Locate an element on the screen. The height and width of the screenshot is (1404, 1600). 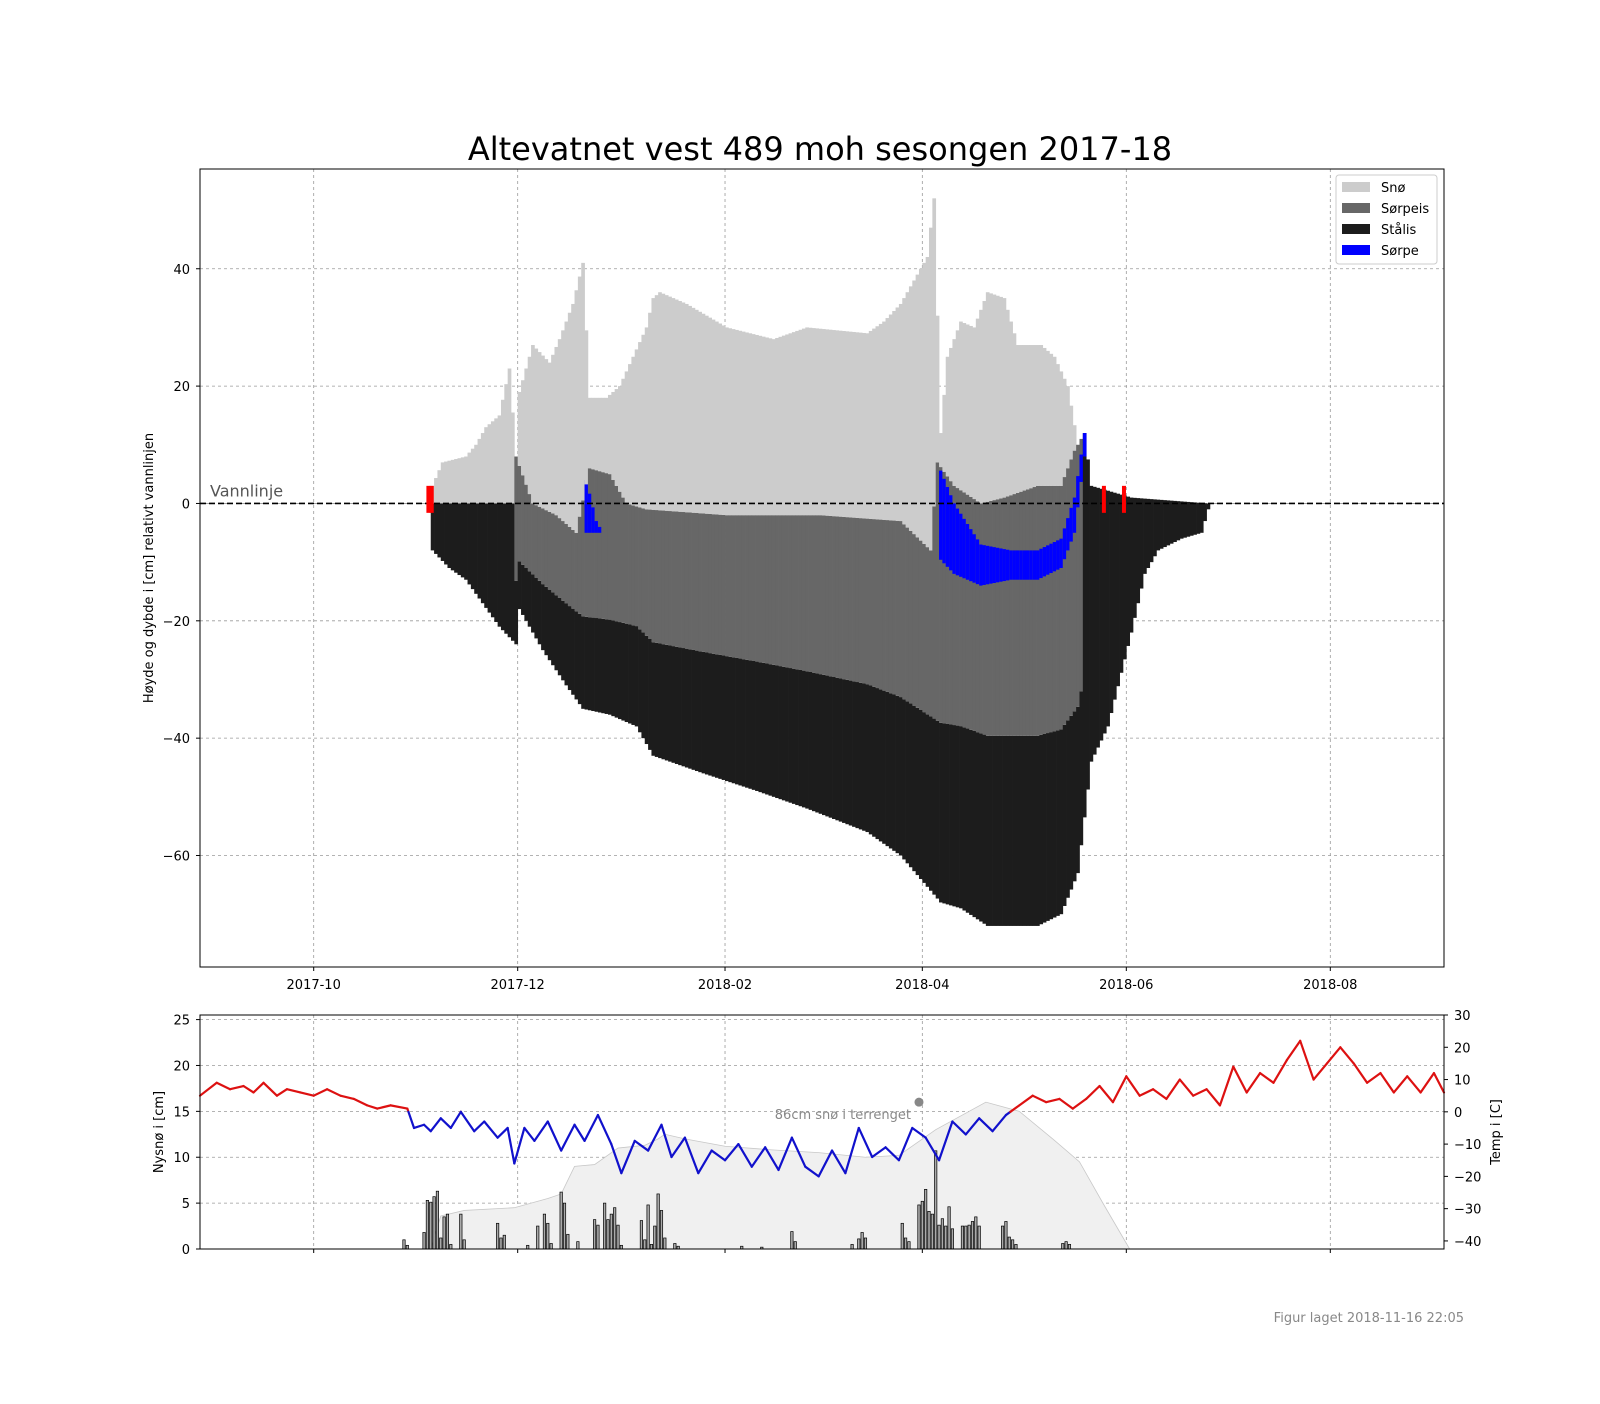
sub-y-tick-label: 0 is located at coordinates (186, 1250).